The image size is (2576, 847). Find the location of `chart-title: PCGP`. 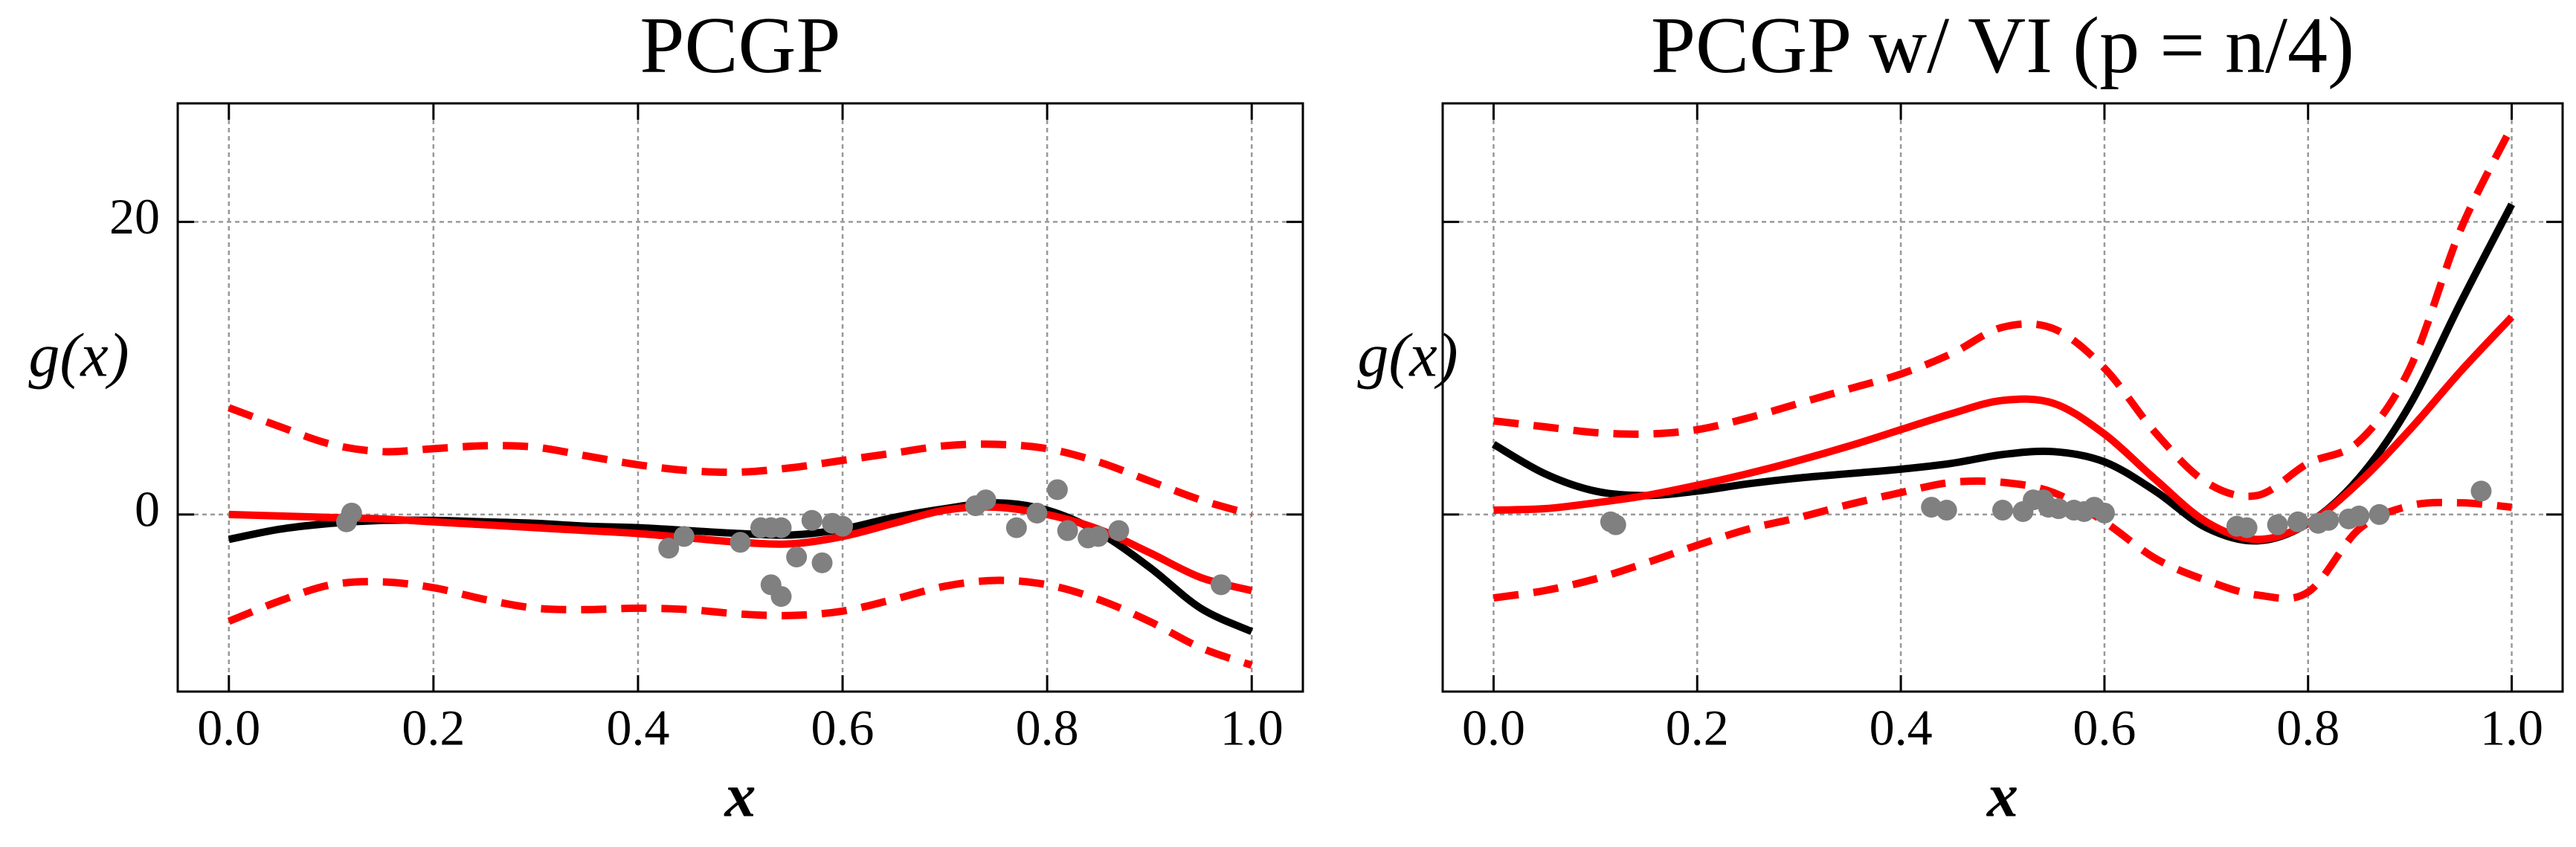

chart-title: PCGP is located at coordinates (740, 45).